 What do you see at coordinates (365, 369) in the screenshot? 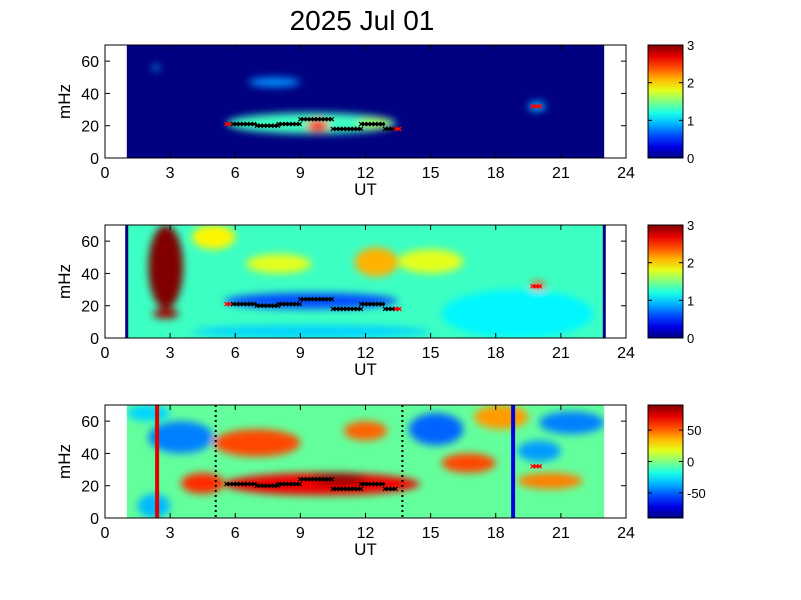
I see `x-axis-label: UT` at bounding box center [365, 369].